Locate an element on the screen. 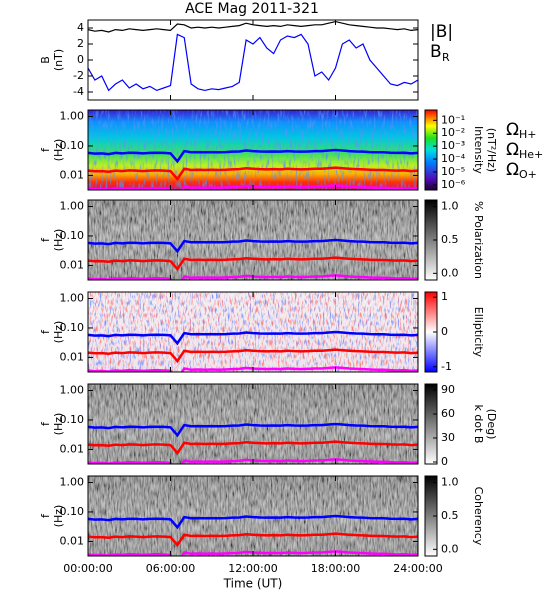 This screenshot has height=600, width=550. colorbar-tick-label: -1 is located at coordinates (446, 366).